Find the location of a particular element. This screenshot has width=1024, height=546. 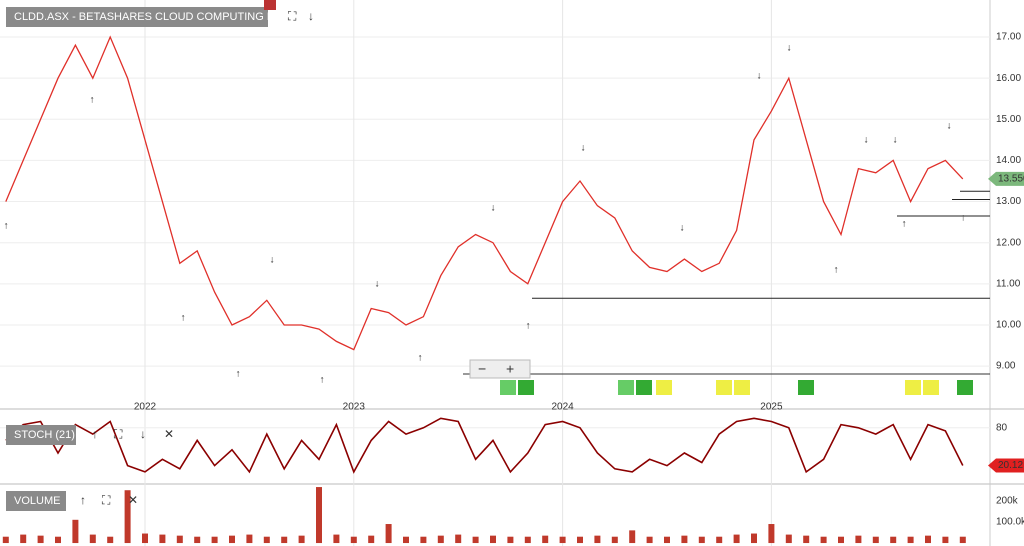

x-tick-label: 2022 is located at coordinates (145, 407).